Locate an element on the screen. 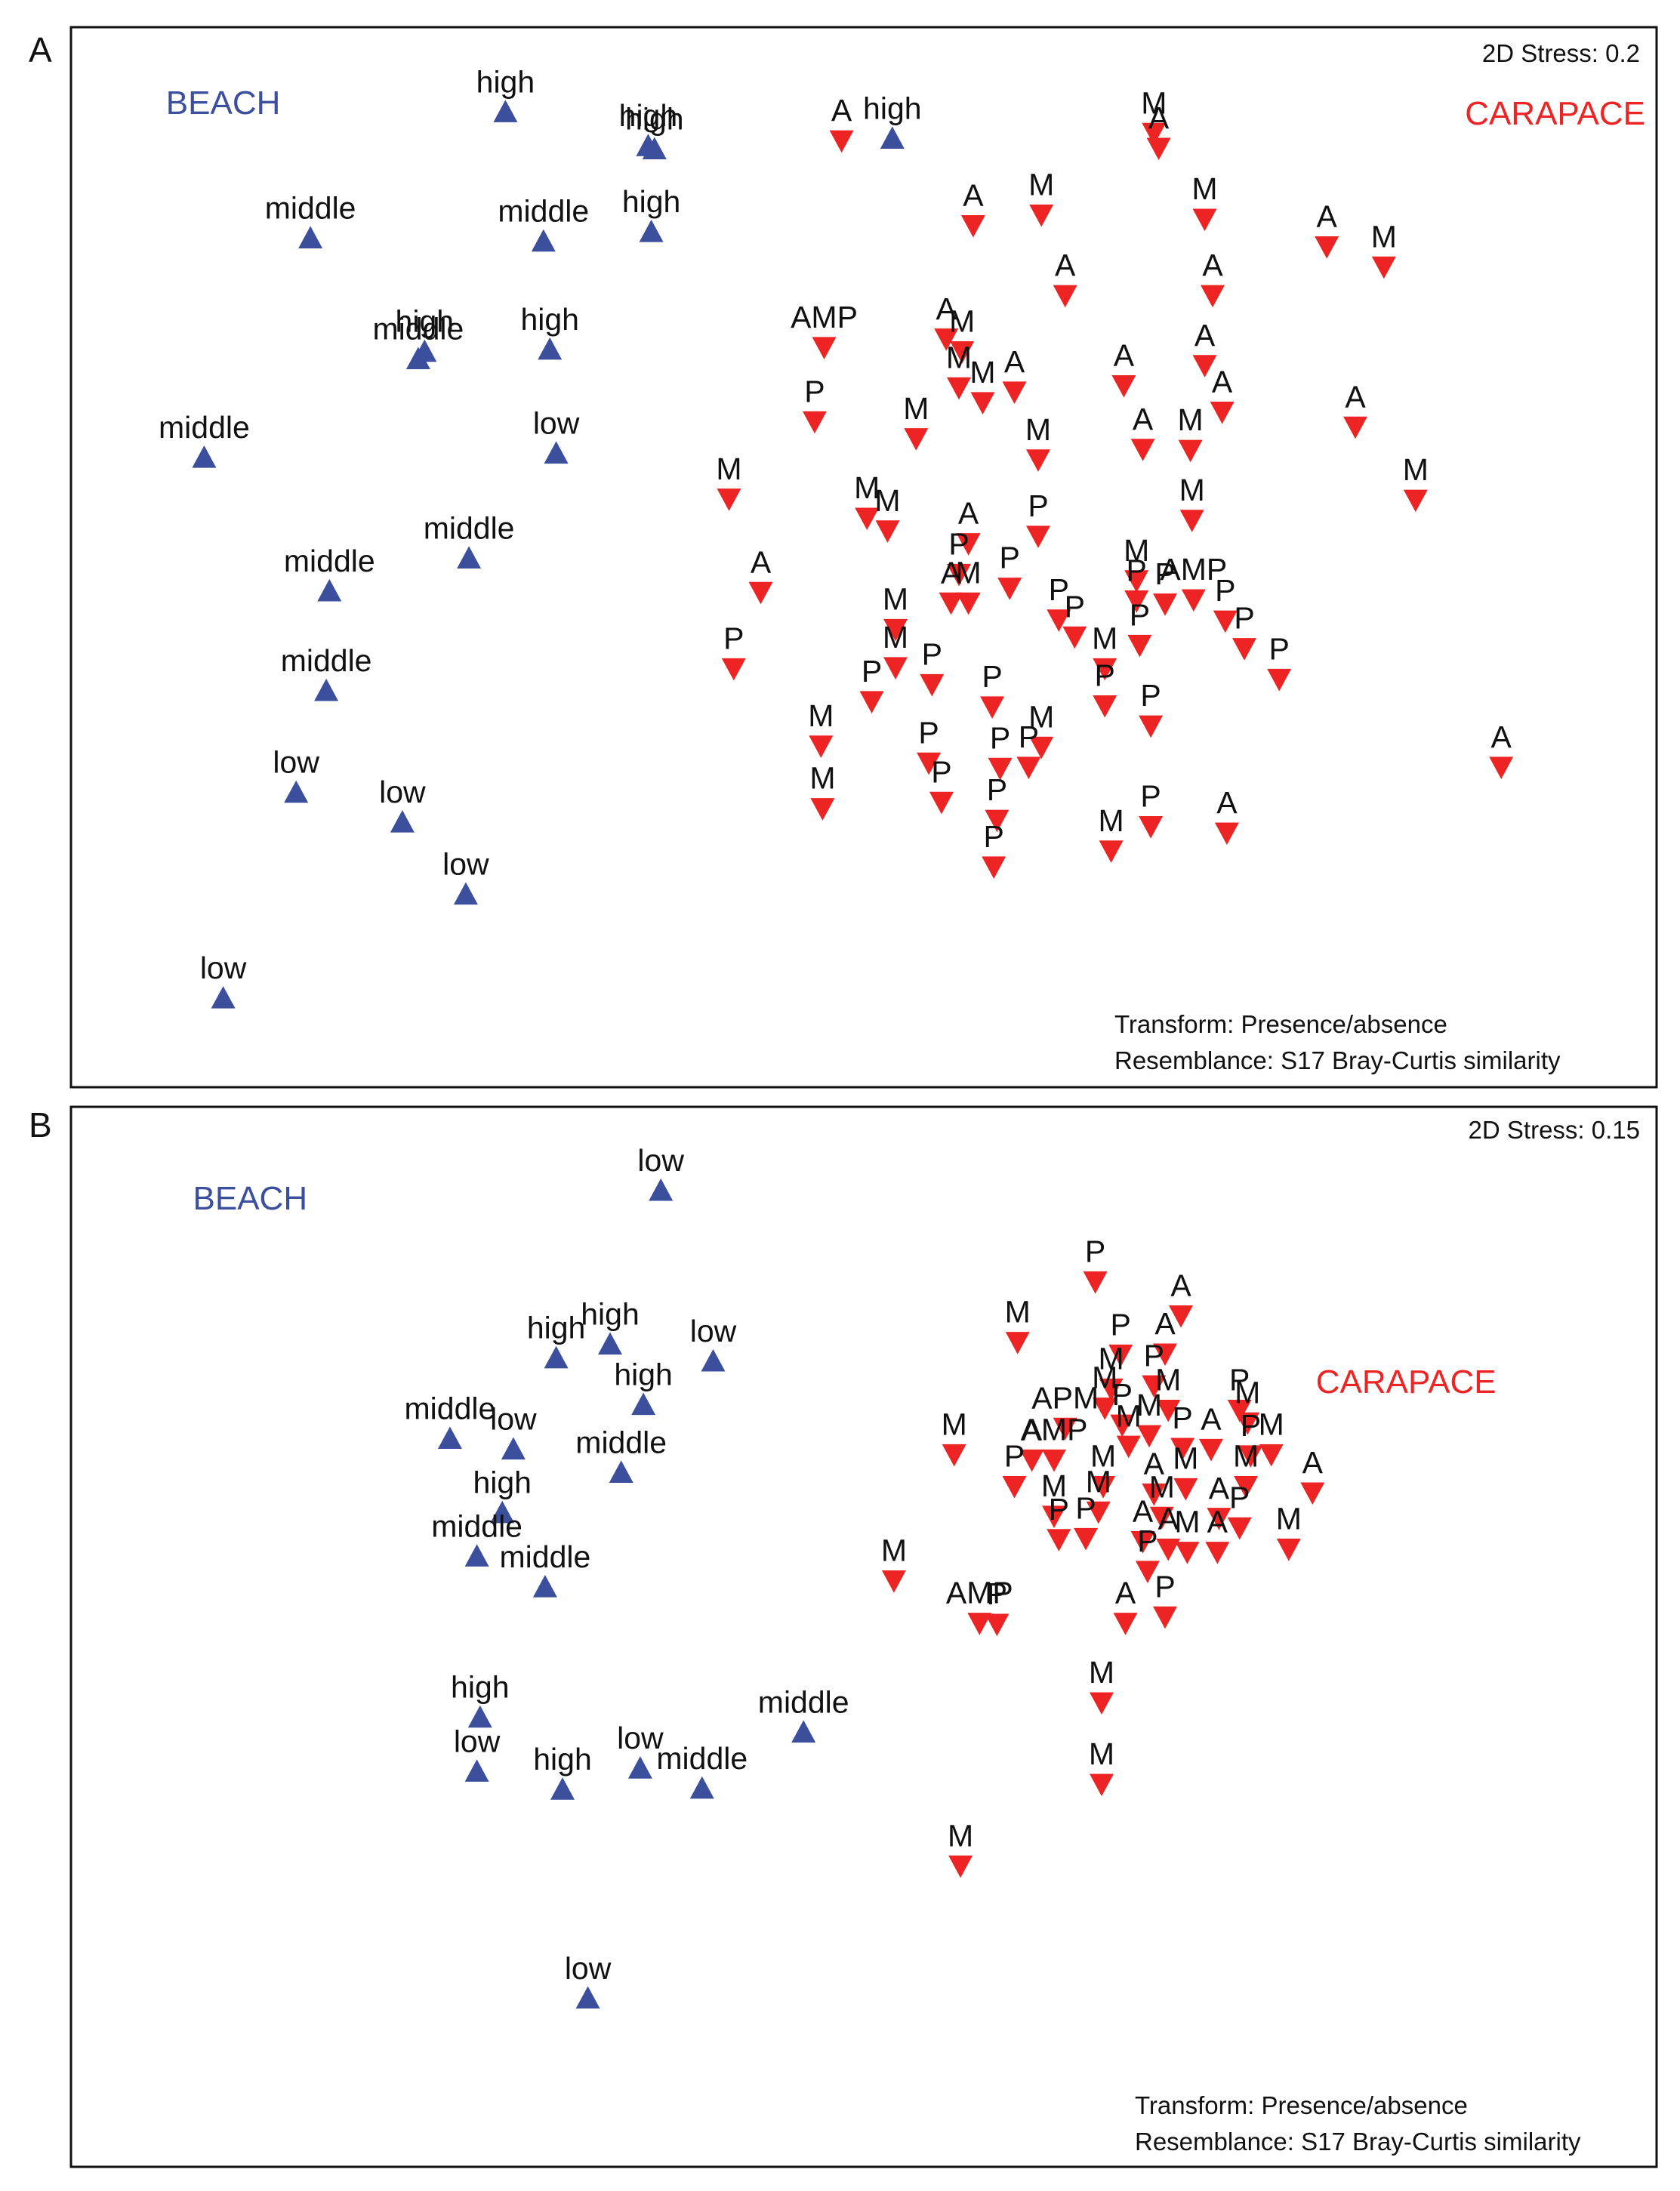 Image resolution: width=1680 pixels, height=2191 pixels. panel-a-carapace-point-label-57: A is located at coordinates (1501, 737).